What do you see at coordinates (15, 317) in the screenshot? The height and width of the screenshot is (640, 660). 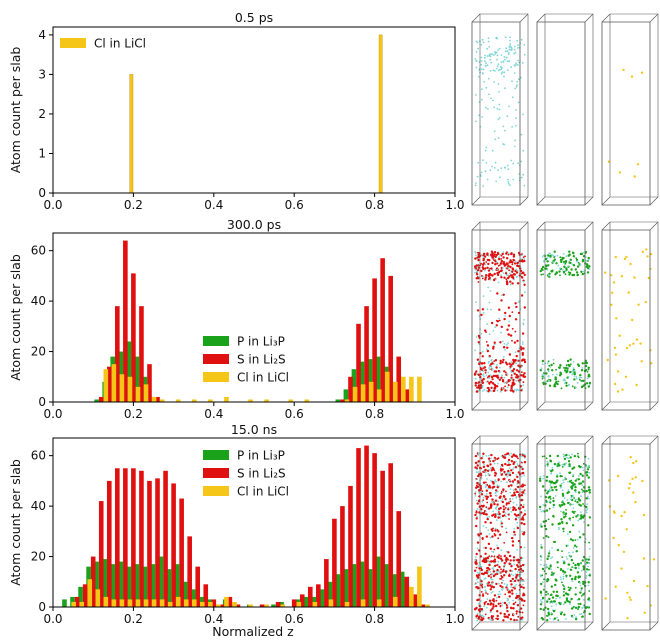 I see `y-axis-label: Atom count per slab` at bounding box center [15, 317].